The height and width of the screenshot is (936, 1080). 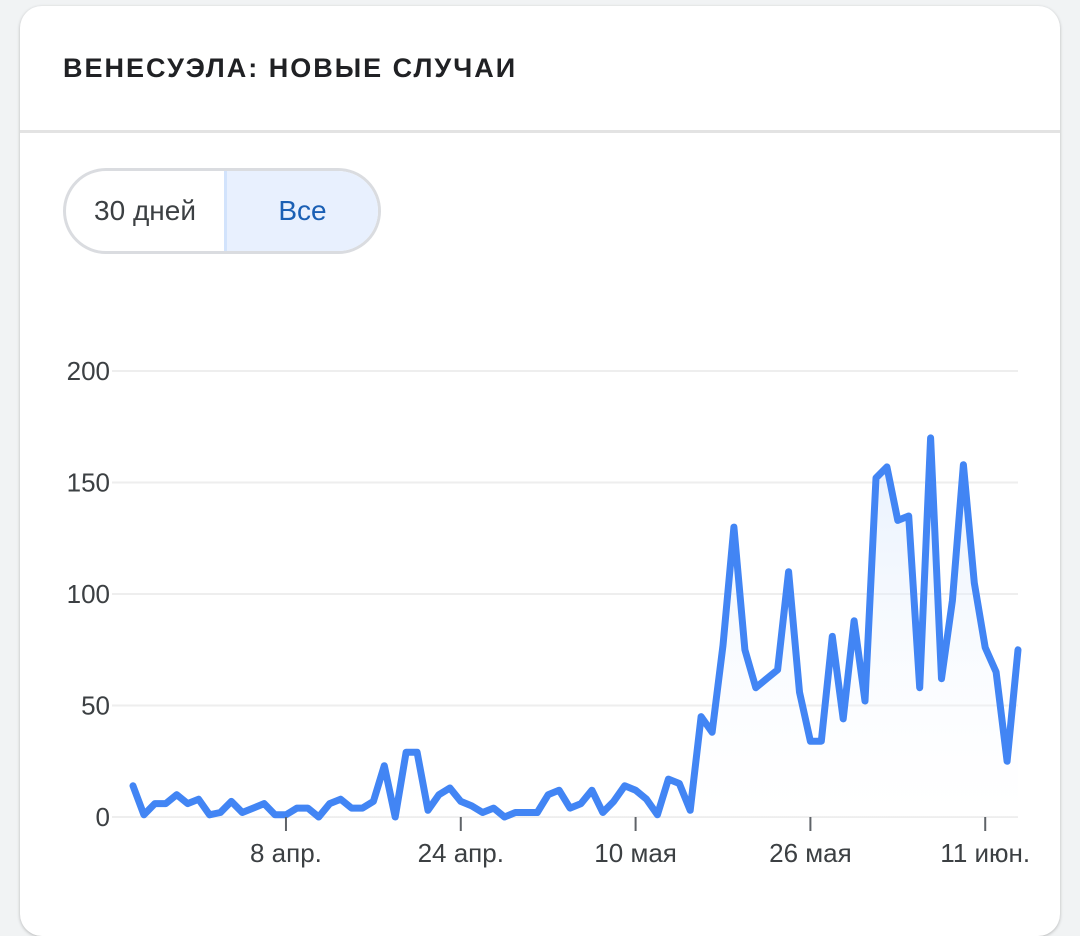 I want to click on y-tick-label: 150, so click(x=88, y=483).